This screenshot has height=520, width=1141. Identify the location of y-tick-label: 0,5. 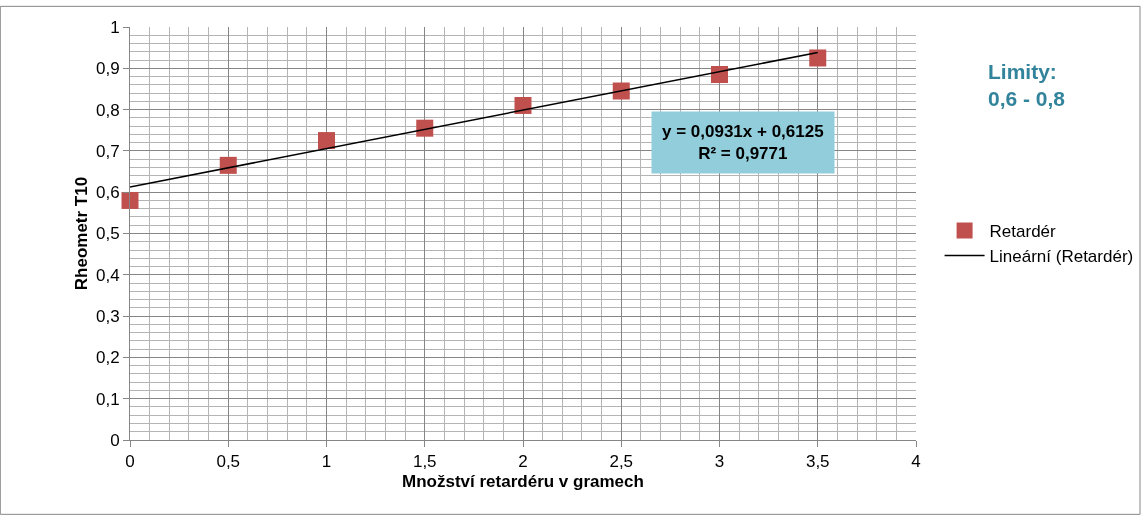
(107, 234).